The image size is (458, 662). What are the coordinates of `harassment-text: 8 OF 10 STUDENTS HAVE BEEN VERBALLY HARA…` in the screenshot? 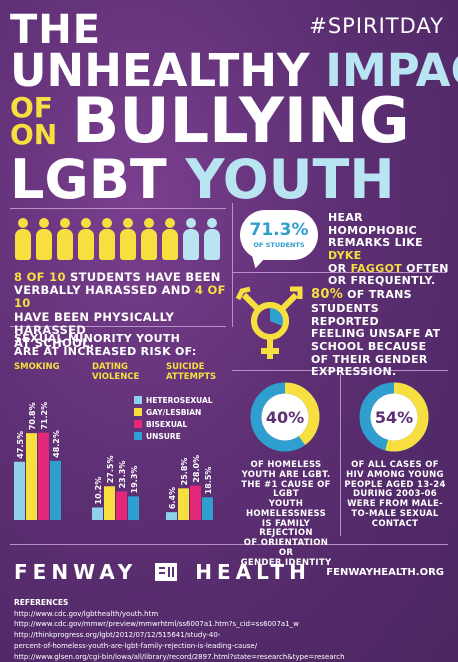 It's located at (120, 310).